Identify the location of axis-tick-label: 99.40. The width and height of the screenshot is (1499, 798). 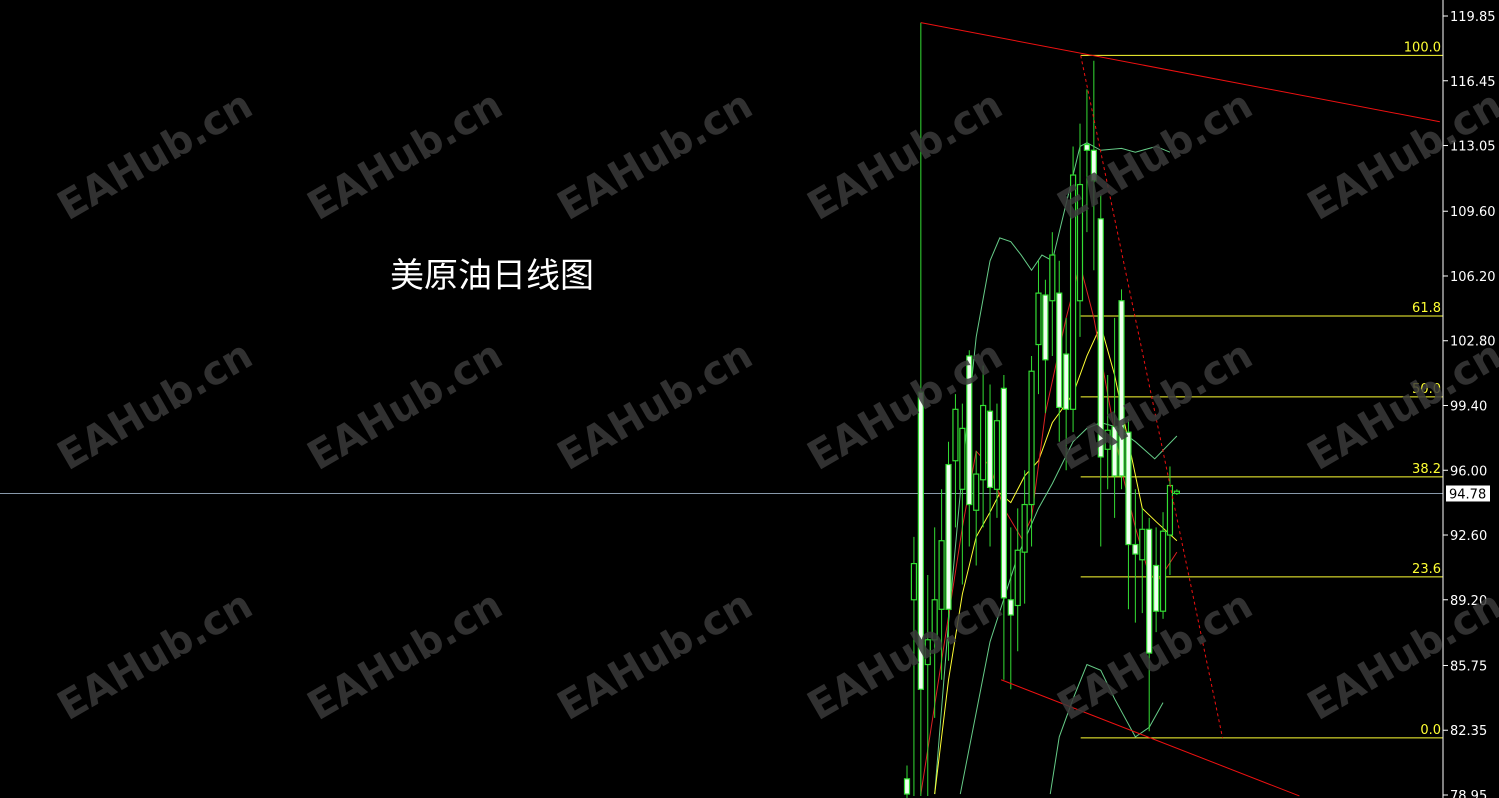
(1468, 407).